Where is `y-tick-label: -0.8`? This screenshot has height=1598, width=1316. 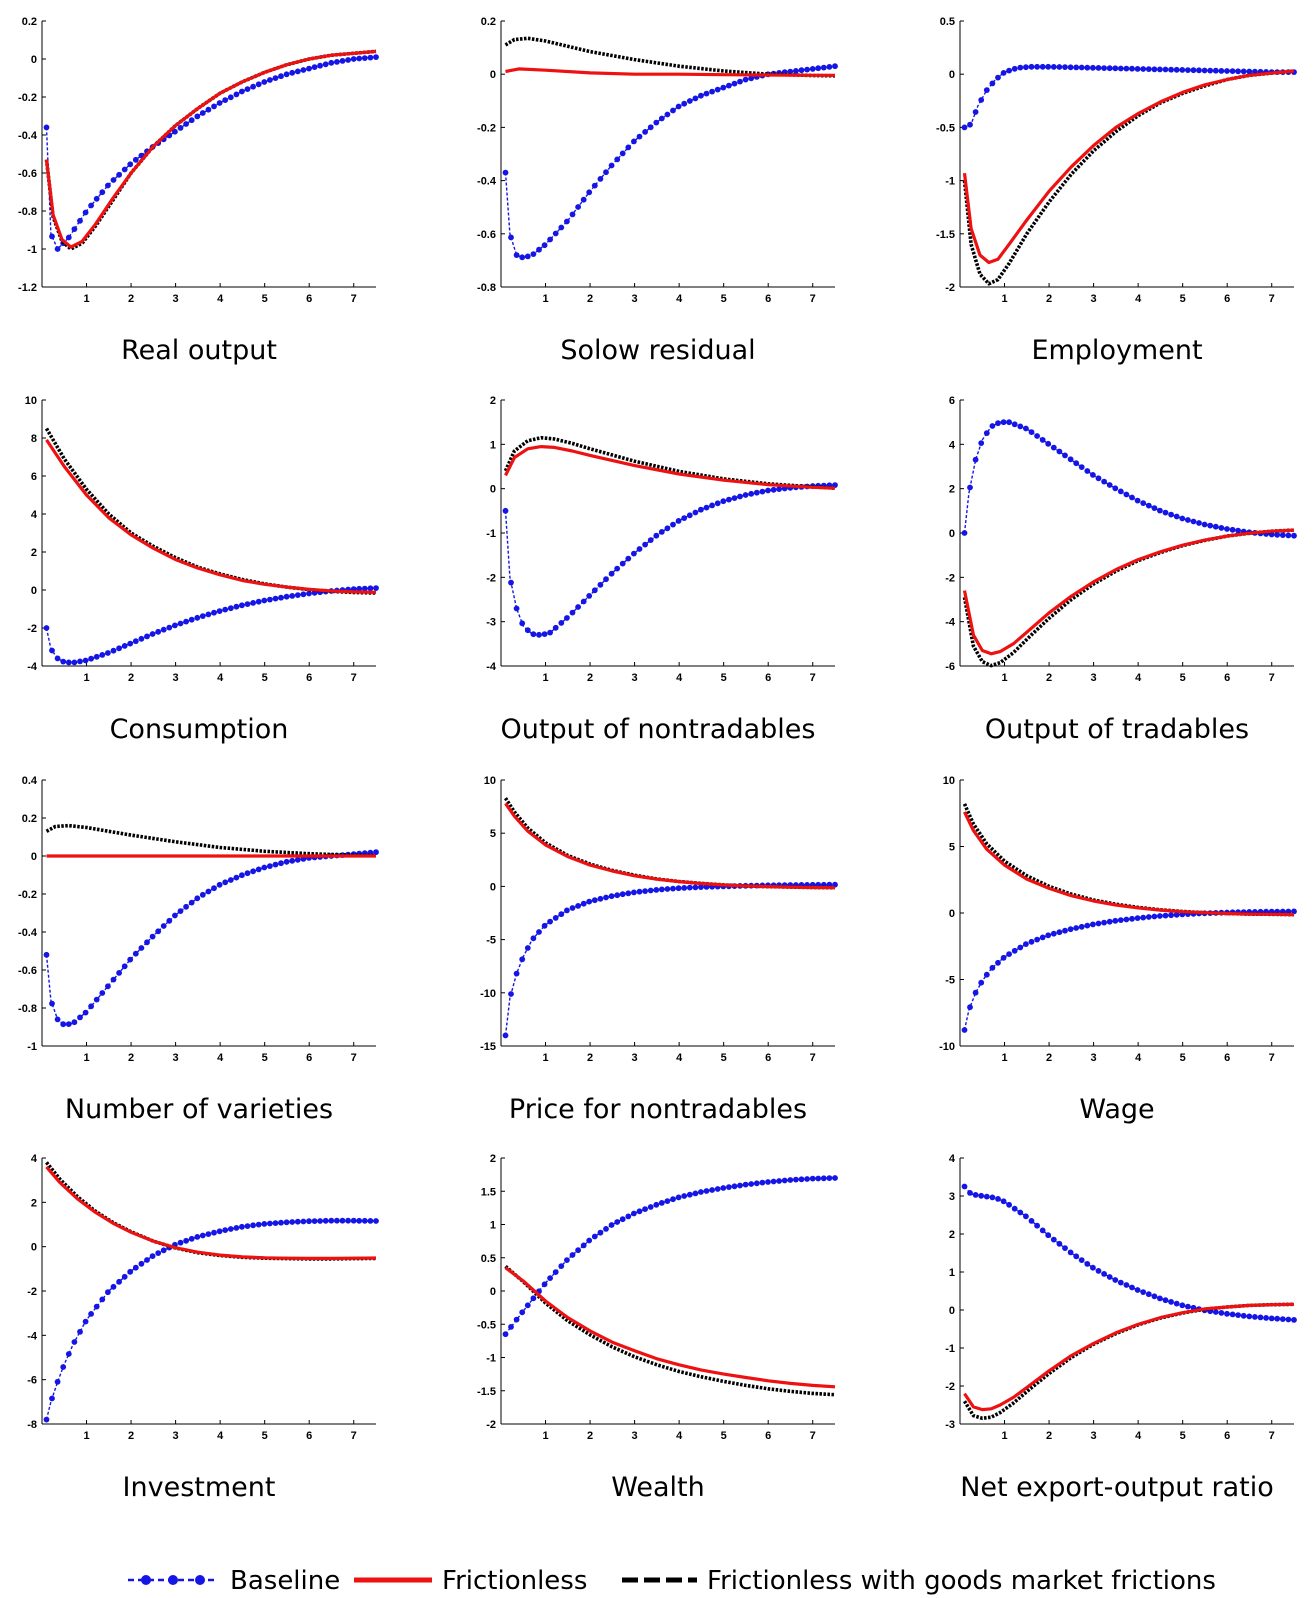 y-tick-label: -0.8 is located at coordinates (27, 212).